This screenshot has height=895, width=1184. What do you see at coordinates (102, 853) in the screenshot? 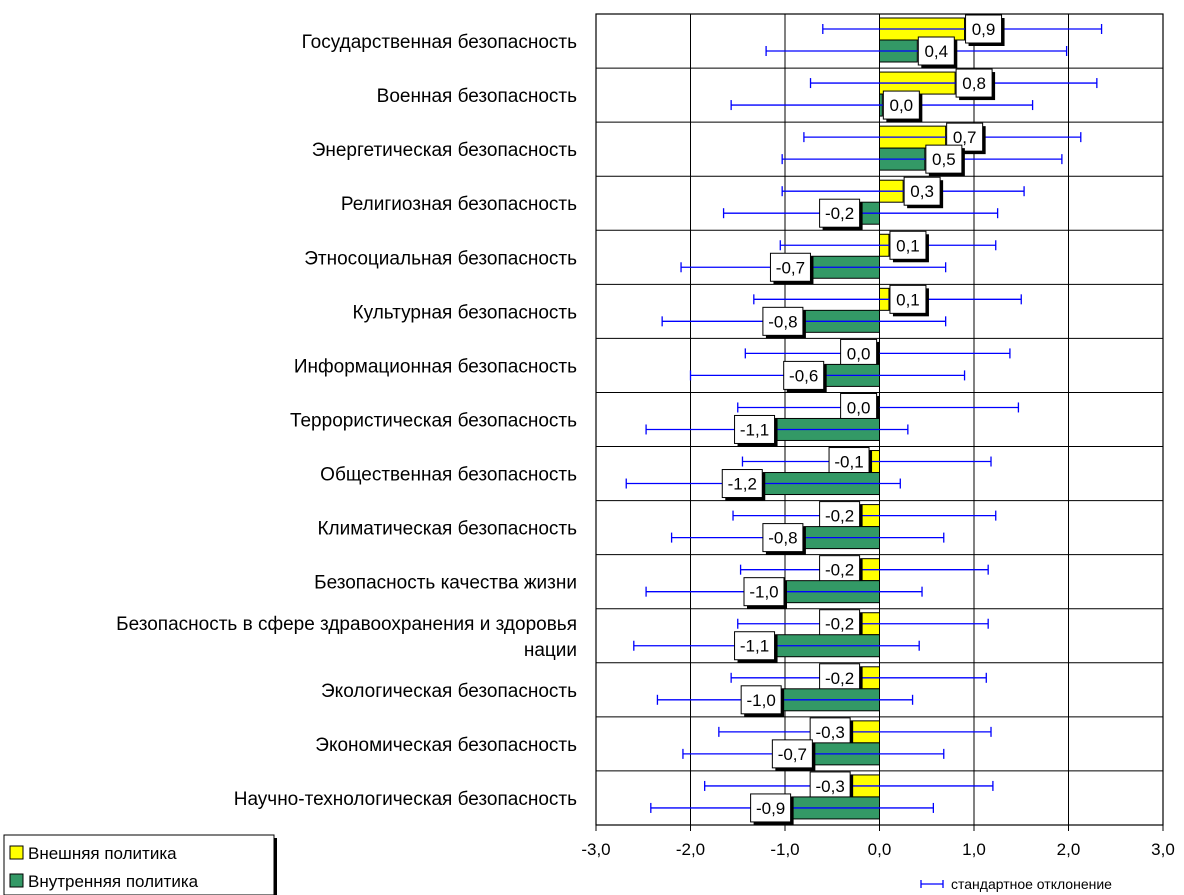
I see `legend-label: Внешняя политика` at bounding box center [102, 853].